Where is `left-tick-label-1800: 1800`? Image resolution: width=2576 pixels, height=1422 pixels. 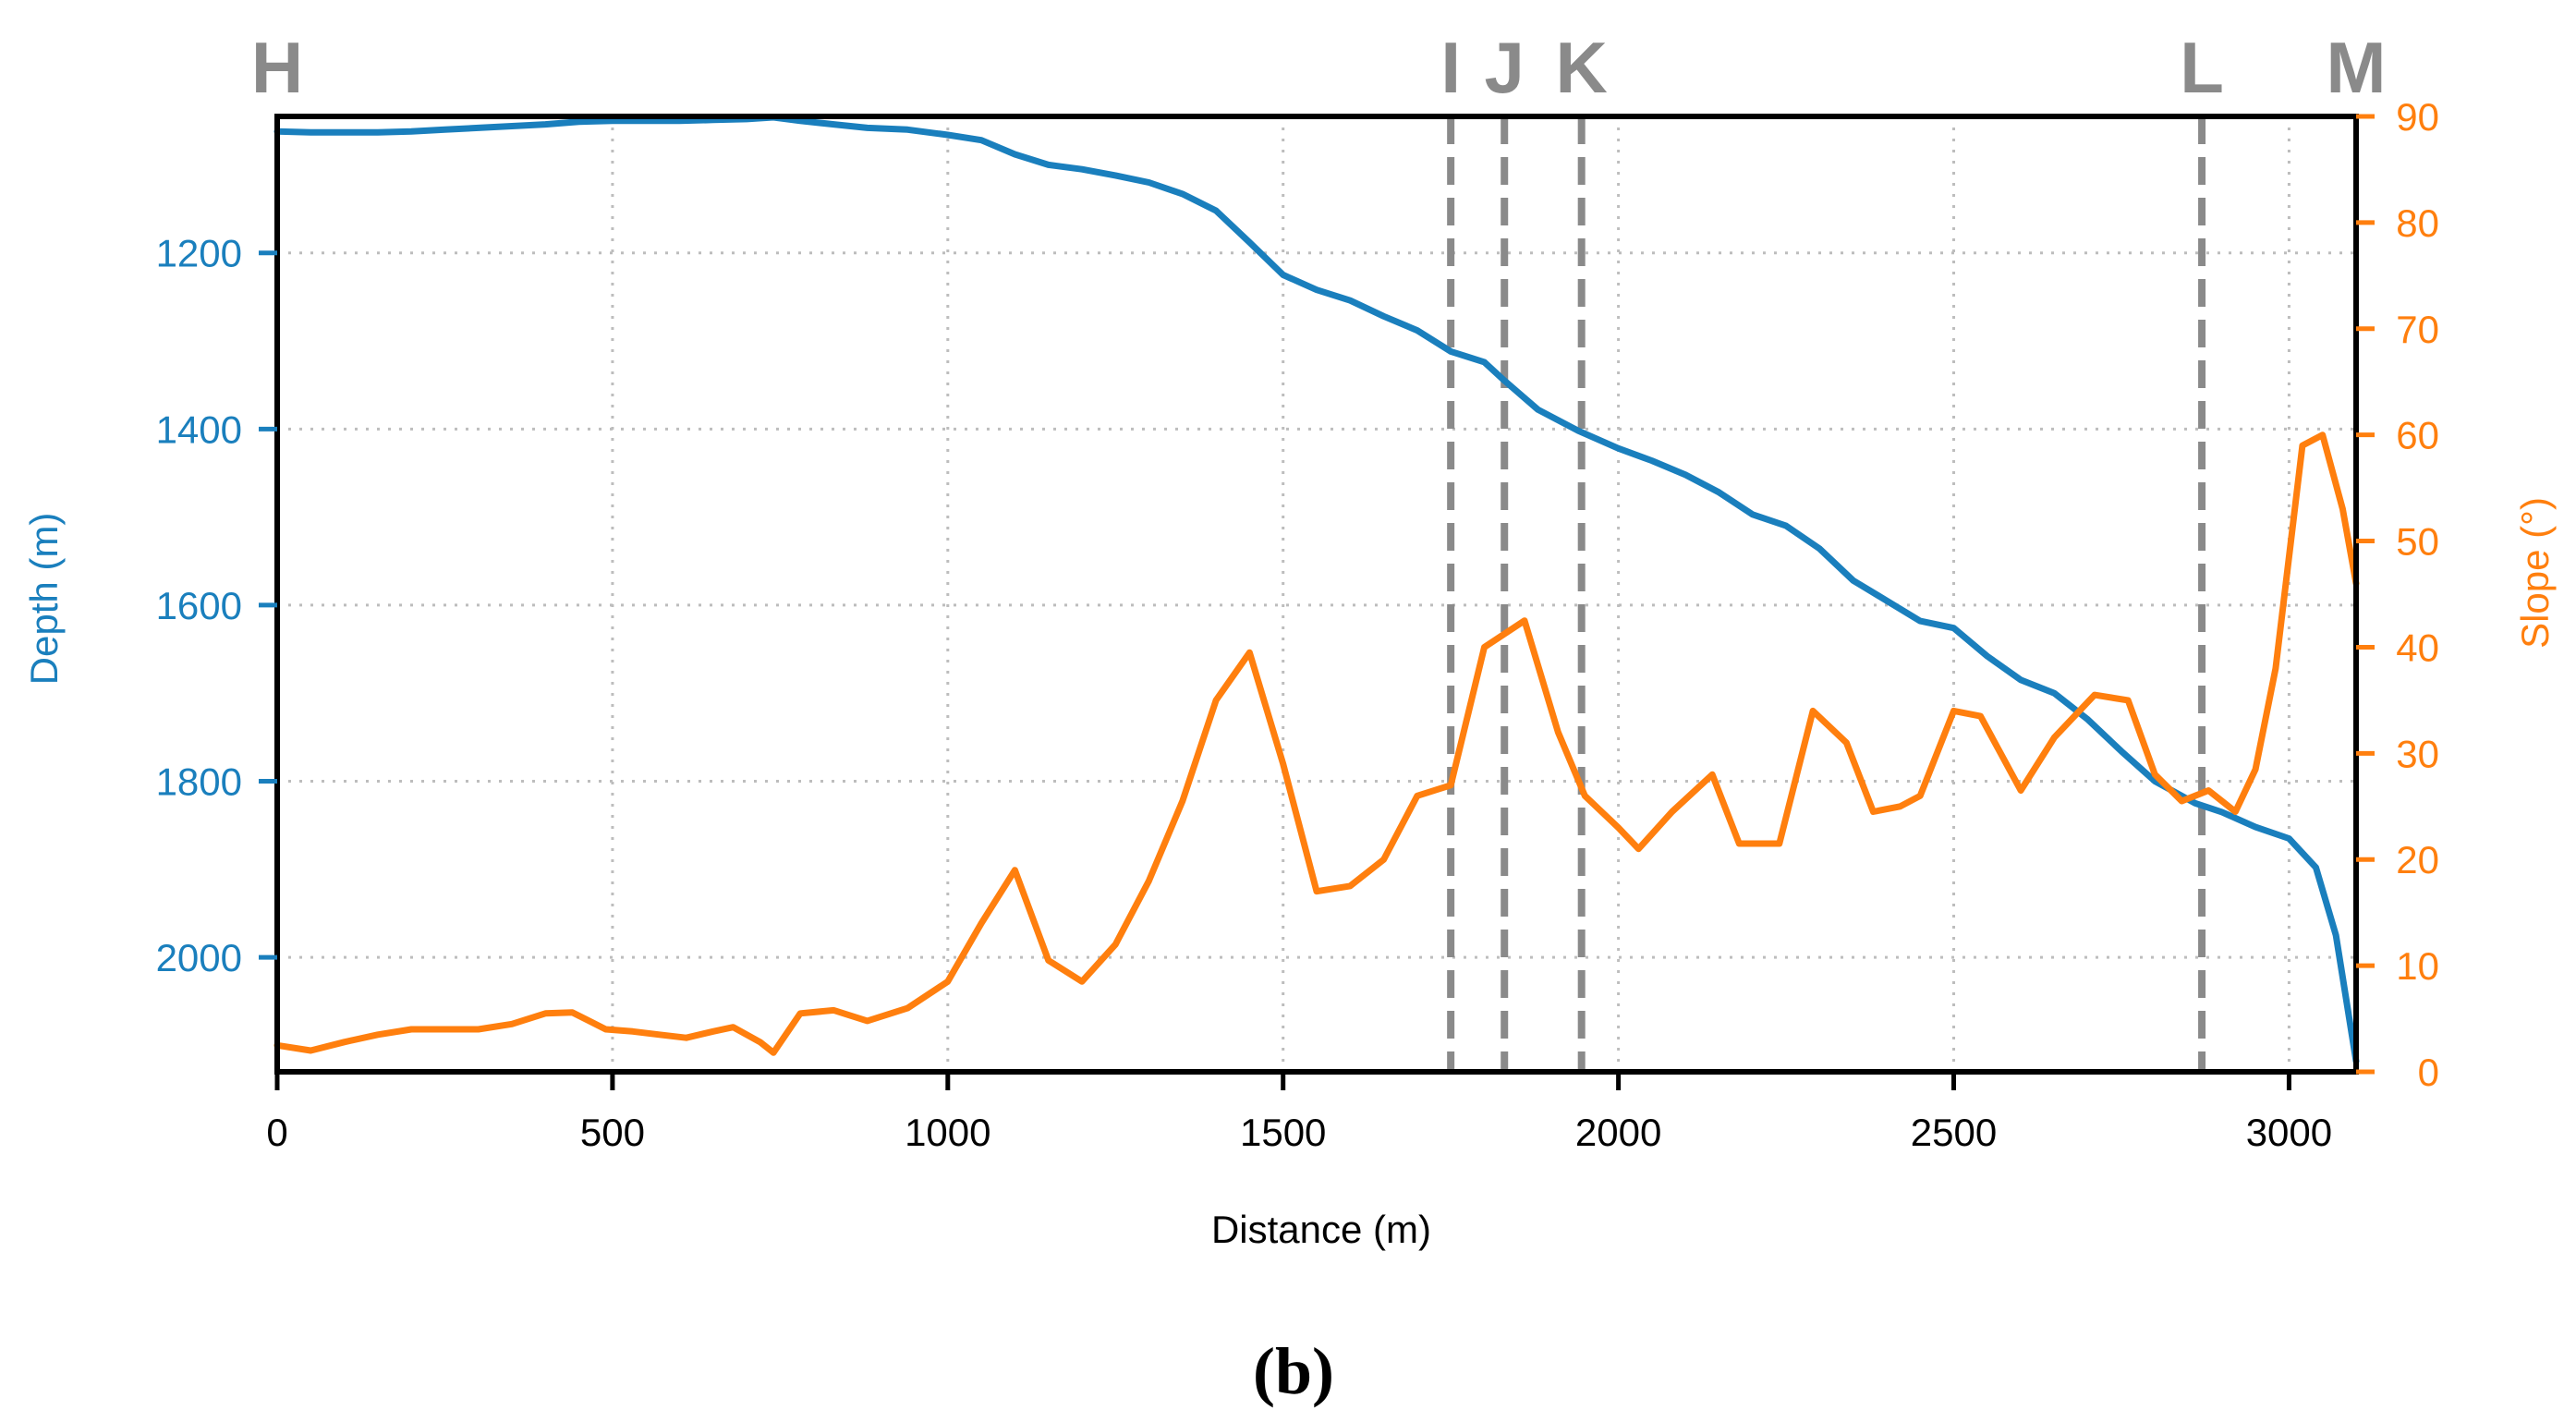
left-tick-label-1800: 1800 is located at coordinates (199, 782).